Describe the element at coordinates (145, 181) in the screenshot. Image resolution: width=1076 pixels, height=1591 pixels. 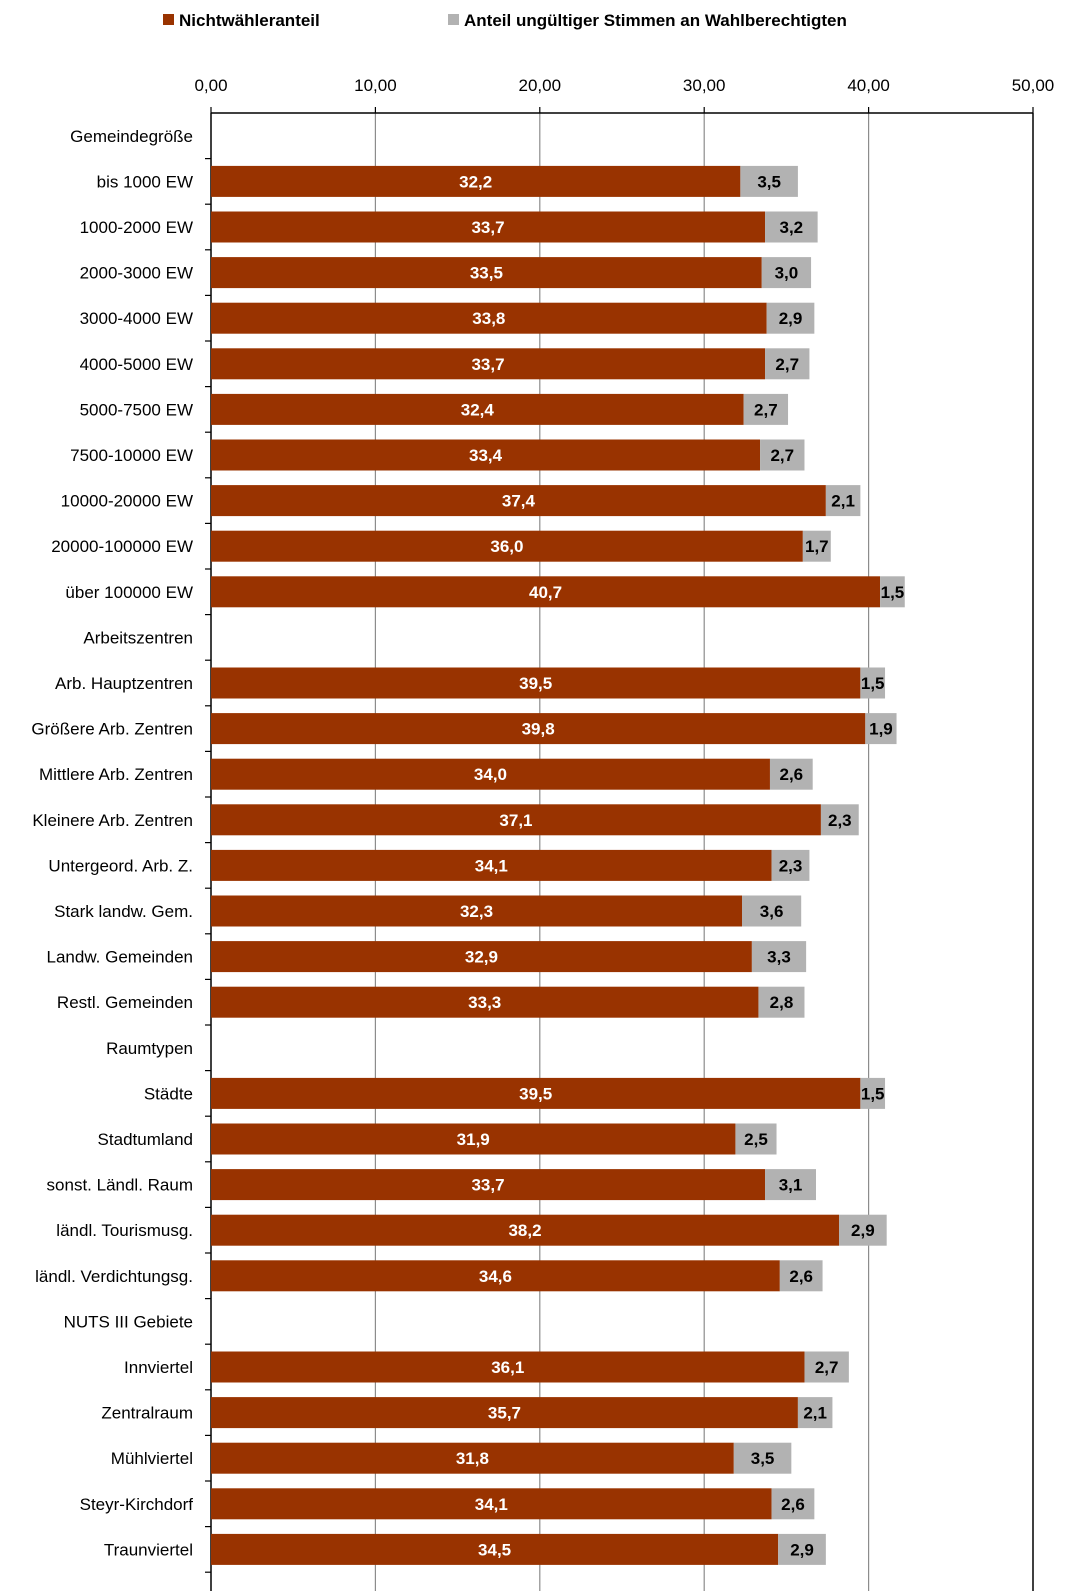
I see `category-label: bis 1000 EW` at that location.